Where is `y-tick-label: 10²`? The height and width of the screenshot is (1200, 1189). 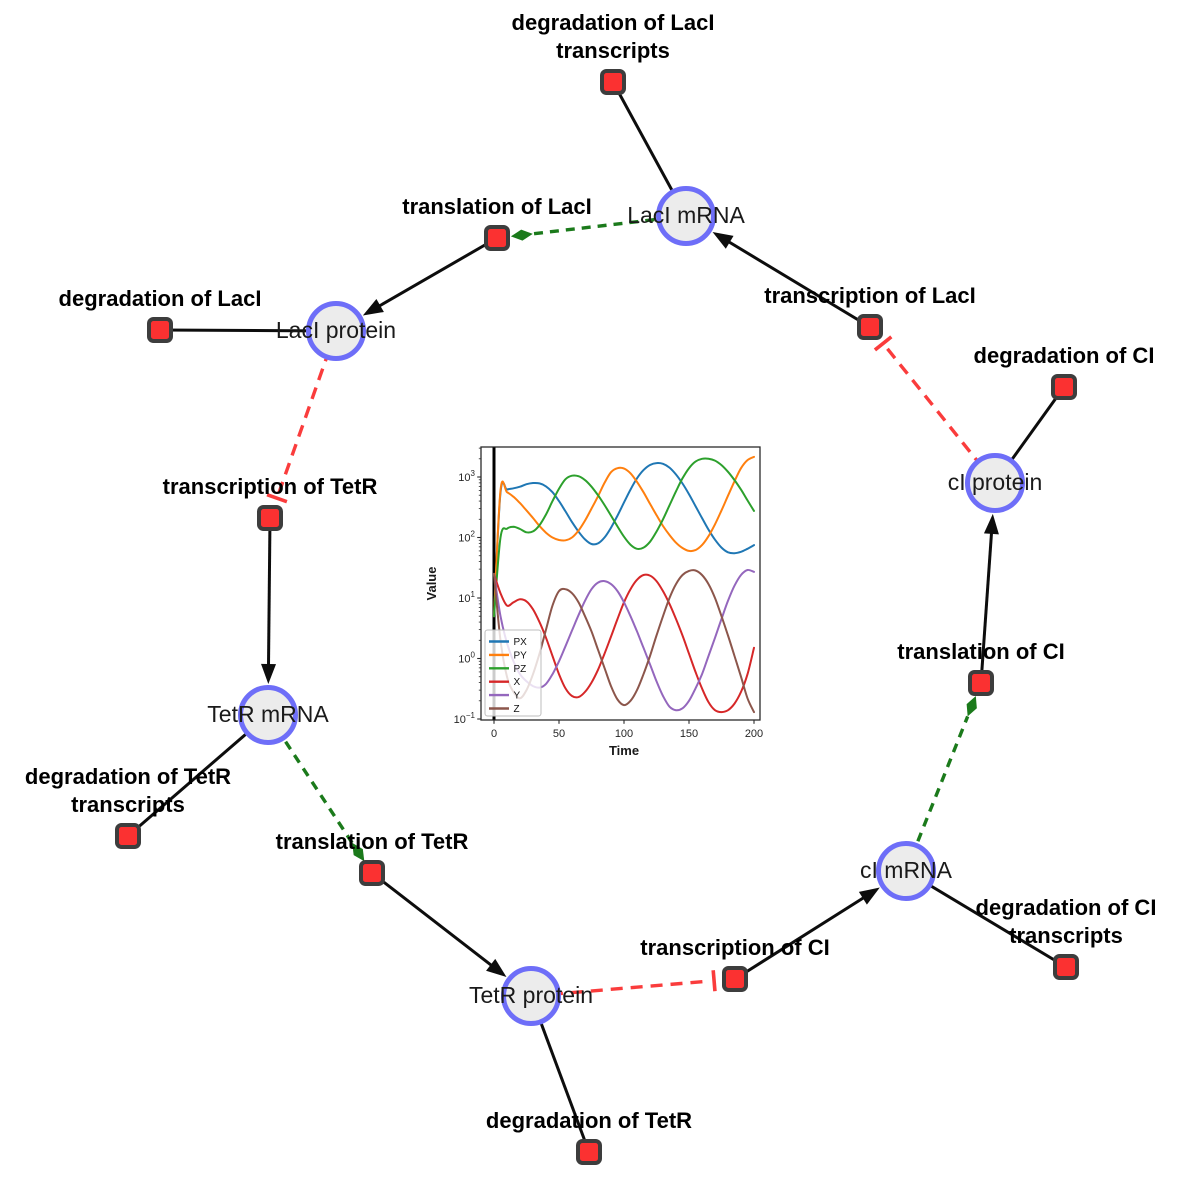 y-tick-label: 10² is located at coordinates (466, 537).